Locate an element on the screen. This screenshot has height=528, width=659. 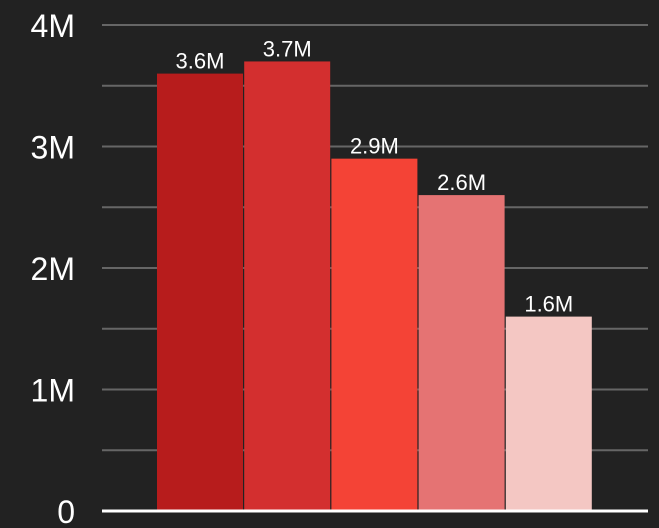
y-tick-label: 4M is located at coordinates (53, 26).